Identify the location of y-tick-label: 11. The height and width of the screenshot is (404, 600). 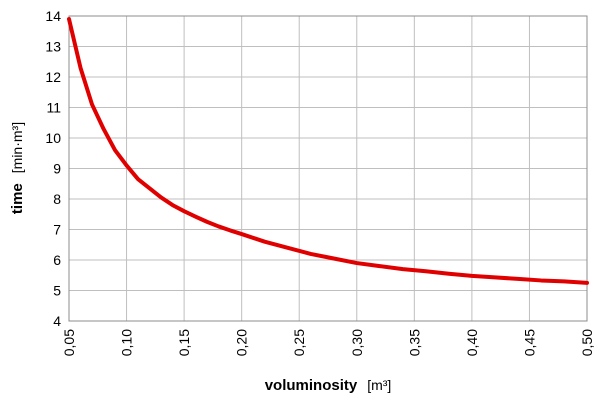
(53, 108).